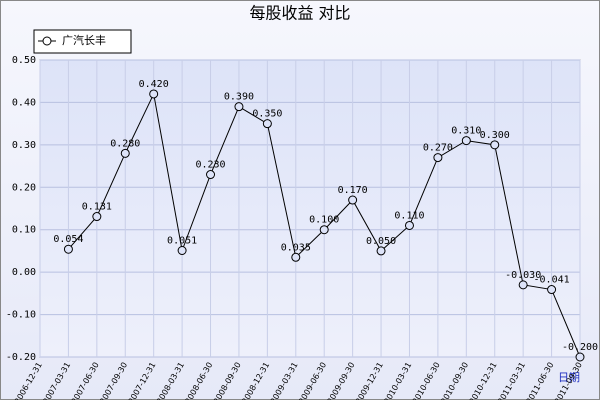  What do you see at coordinates (438, 148) in the screenshot?
I see `data-label: 0.270` at bounding box center [438, 148].